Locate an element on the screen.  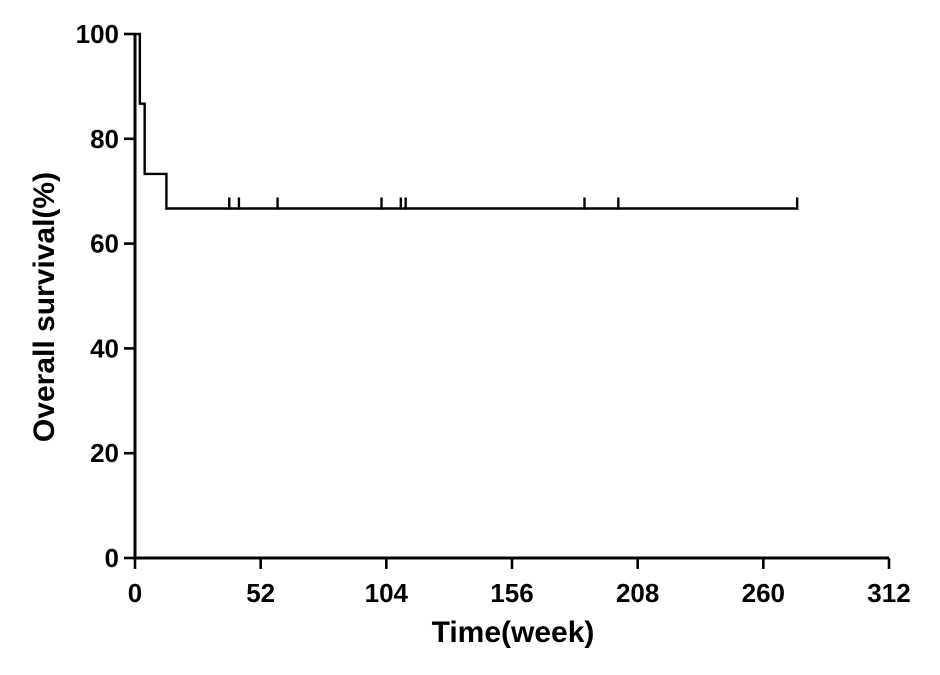
y-axis-title: Overall survival(%) is located at coordinates (44, 307).